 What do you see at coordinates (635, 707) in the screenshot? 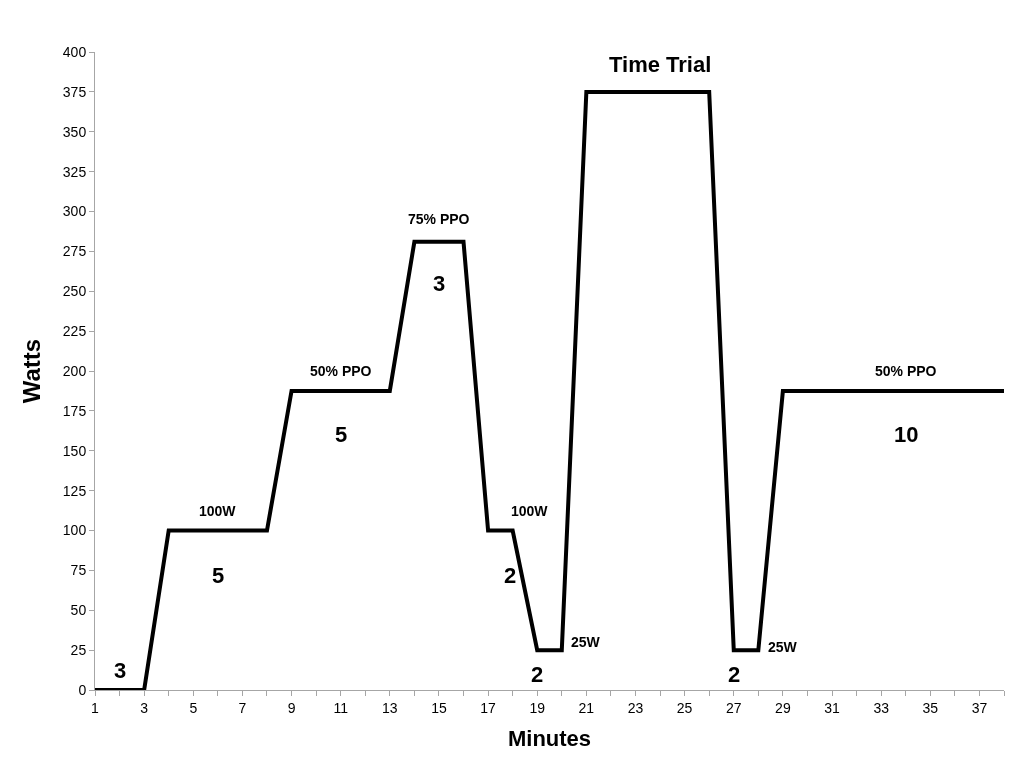
I see `x-tick-label: 23` at bounding box center [635, 707].